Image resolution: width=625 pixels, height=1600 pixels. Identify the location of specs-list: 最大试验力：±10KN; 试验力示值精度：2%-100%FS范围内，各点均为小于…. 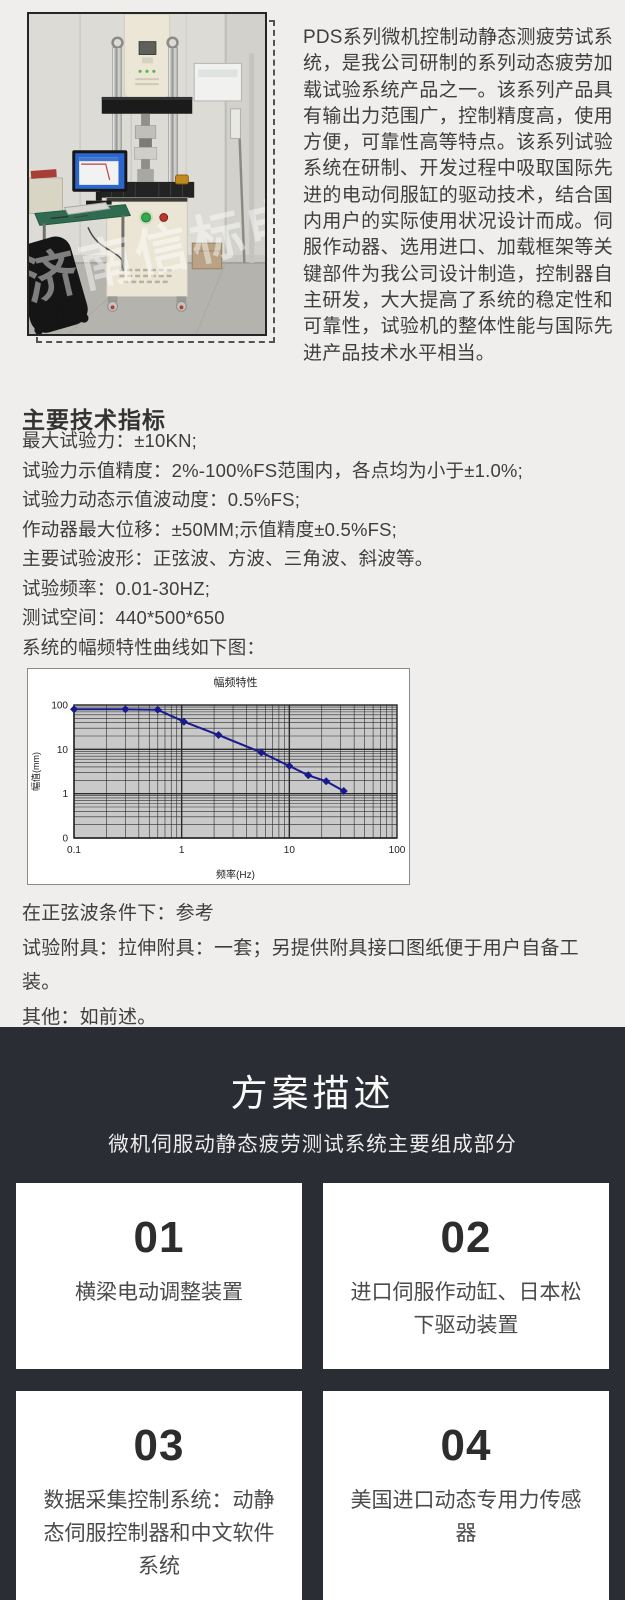
(318, 544).